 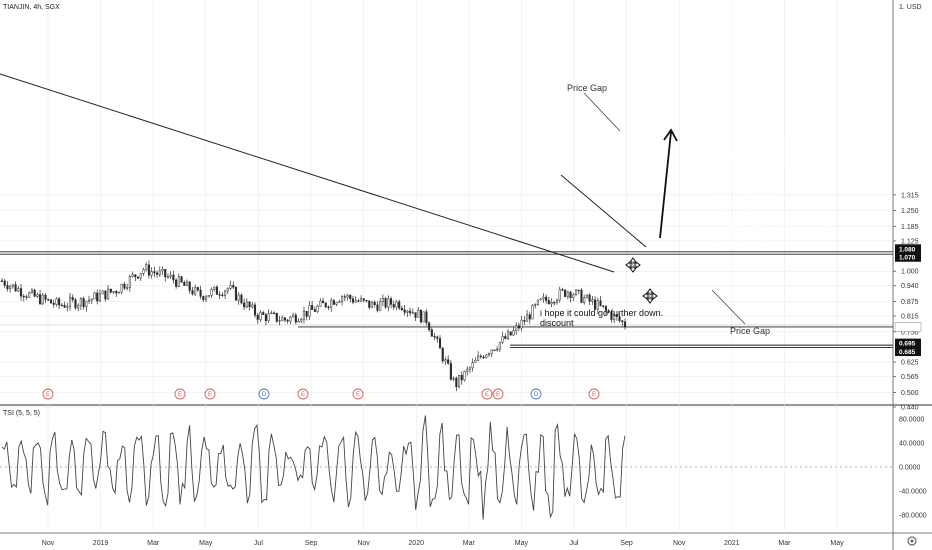 I want to click on event-marker-label: E, so click(x=358, y=395).